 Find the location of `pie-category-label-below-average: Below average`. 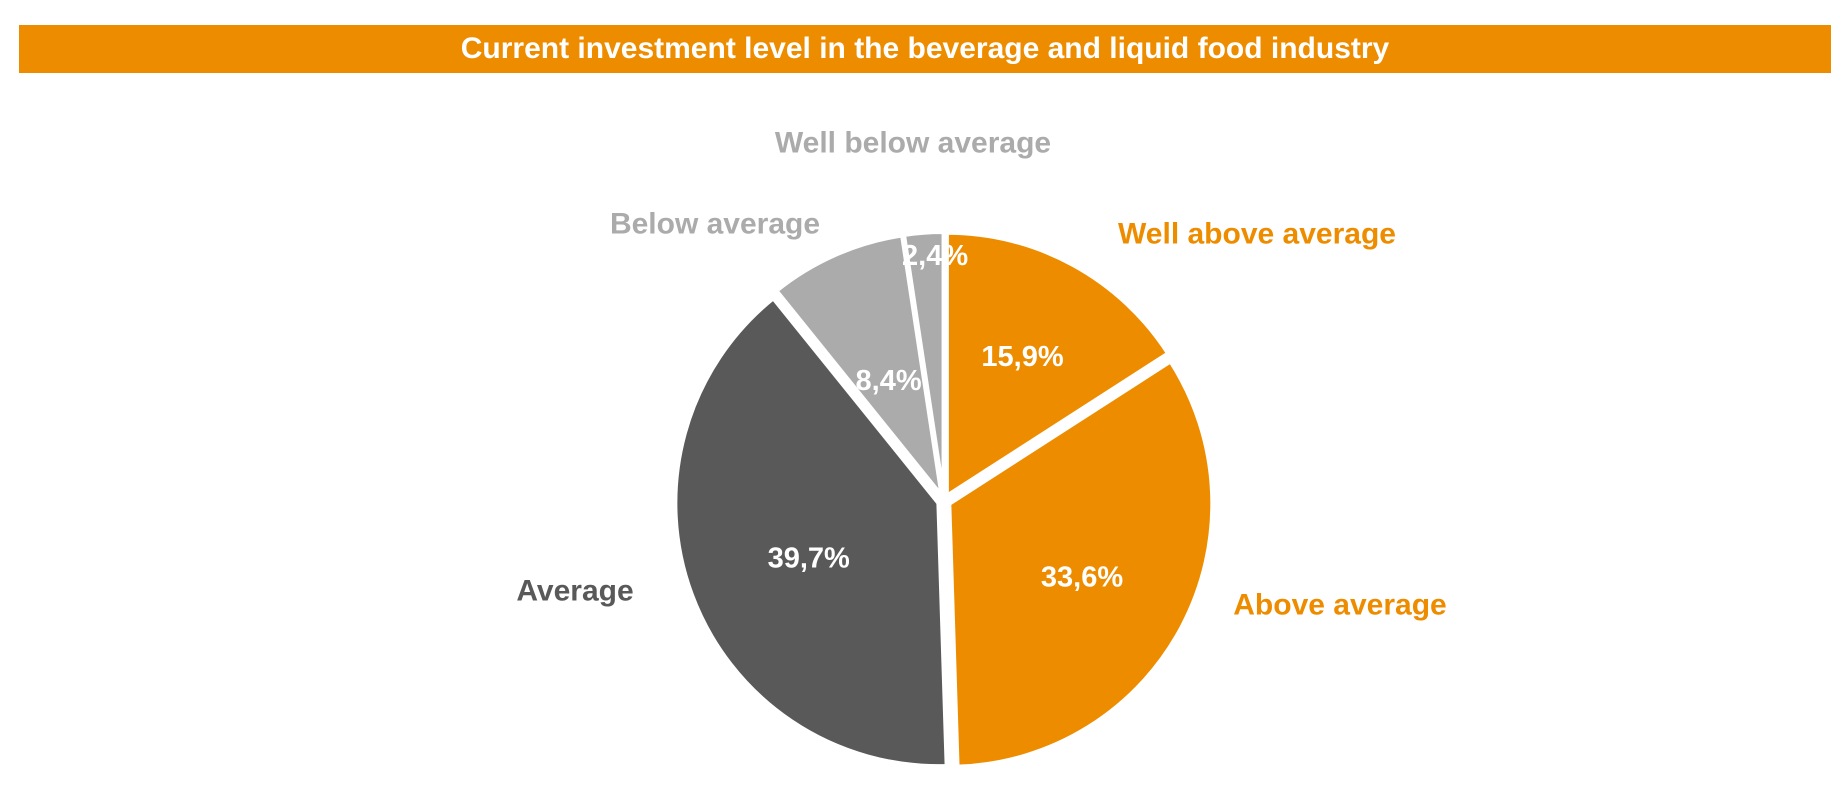

pie-category-label-below-average: Below average is located at coordinates (715, 224).